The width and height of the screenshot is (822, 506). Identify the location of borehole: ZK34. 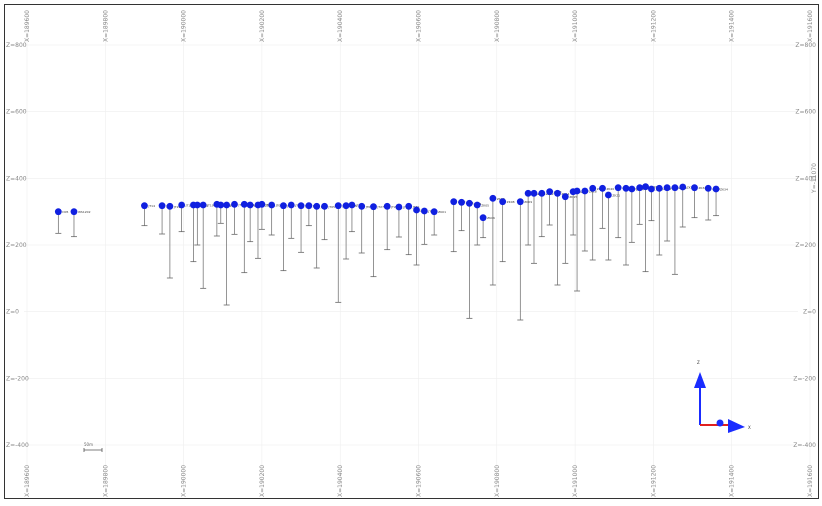
(720, 201).